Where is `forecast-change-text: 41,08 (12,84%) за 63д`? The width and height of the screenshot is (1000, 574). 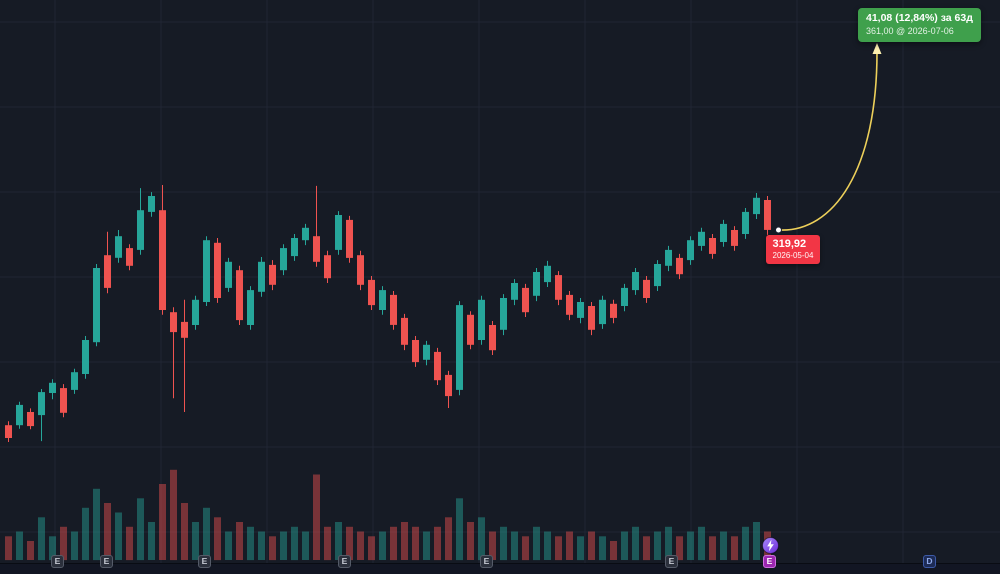 forecast-change-text: 41,08 (12,84%) за 63д is located at coordinates (919, 18).